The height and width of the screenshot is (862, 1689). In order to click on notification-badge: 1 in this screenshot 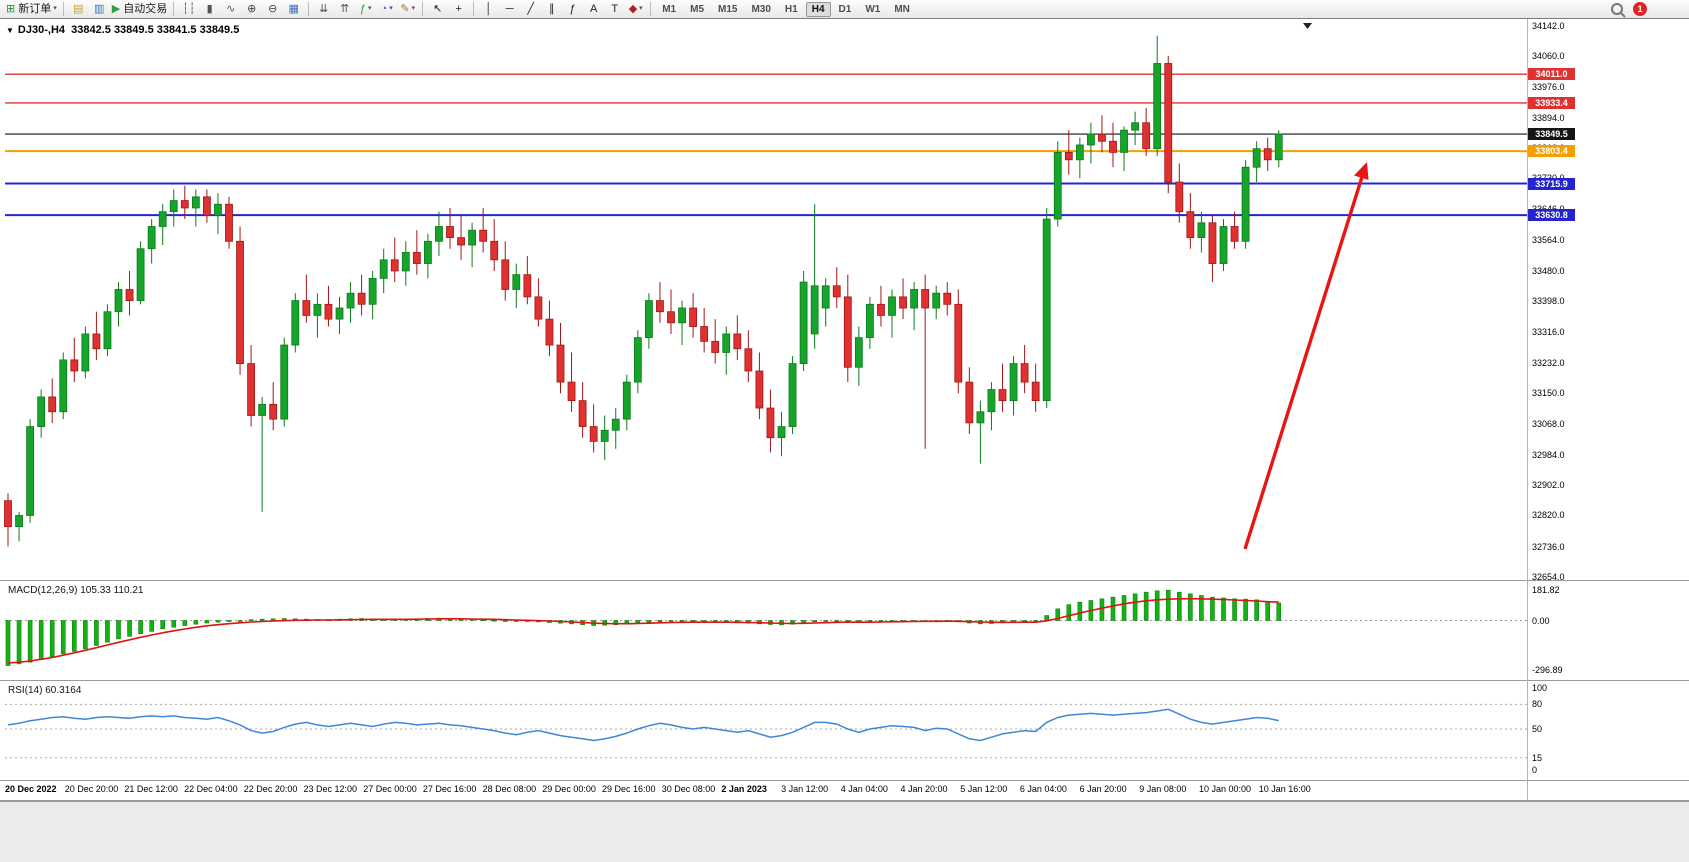, I will do `click(1640, 9)`.